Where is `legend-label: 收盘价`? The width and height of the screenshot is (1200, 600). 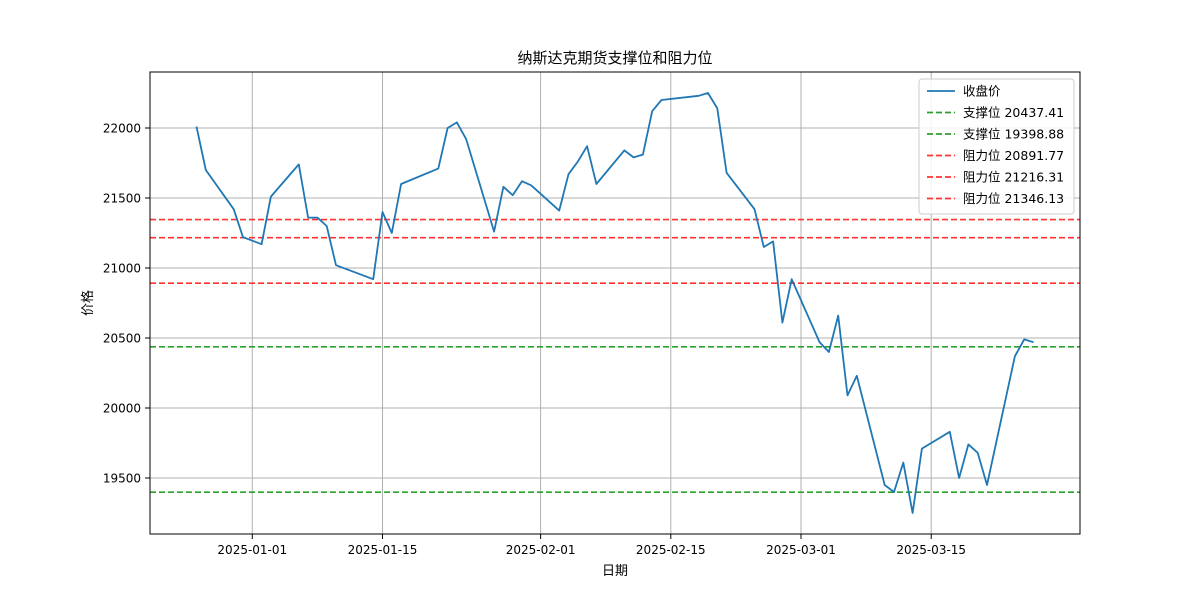 legend-label: 收盘价 is located at coordinates (982, 91).